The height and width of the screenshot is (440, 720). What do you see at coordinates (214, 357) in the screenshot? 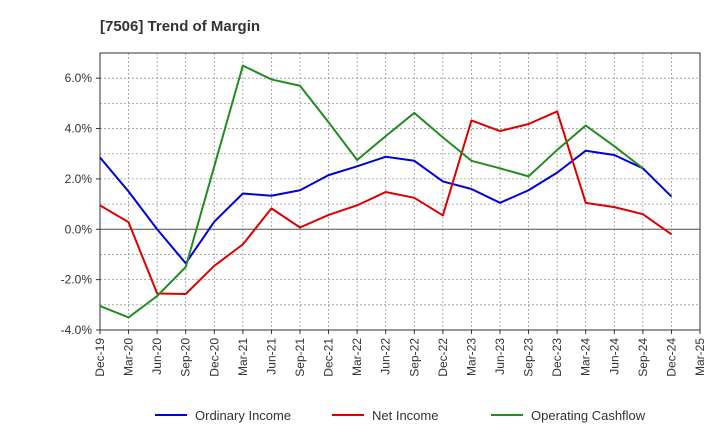
I see `x-tick-label: Dec-20` at bounding box center [214, 357].